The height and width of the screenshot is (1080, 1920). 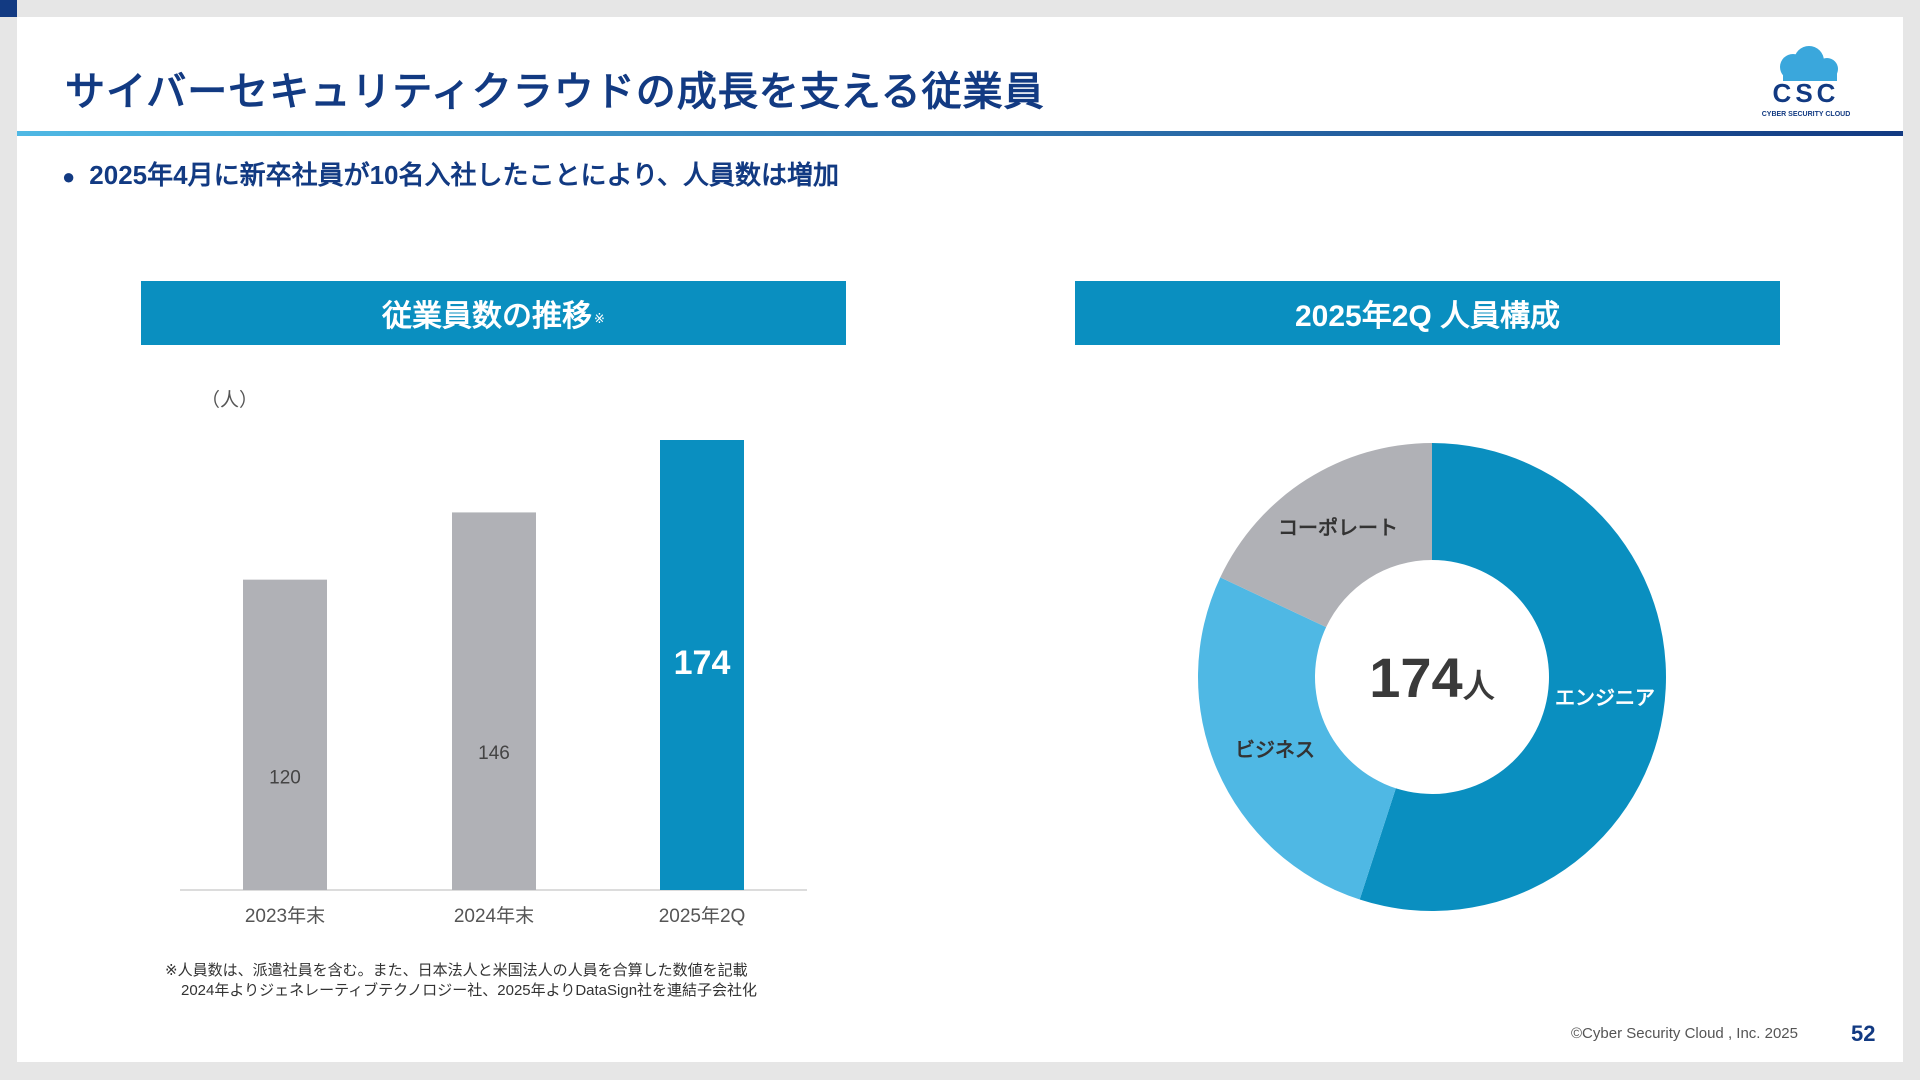 I want to click on x-tick-label: 2024年末, so click(x=494, y=916).